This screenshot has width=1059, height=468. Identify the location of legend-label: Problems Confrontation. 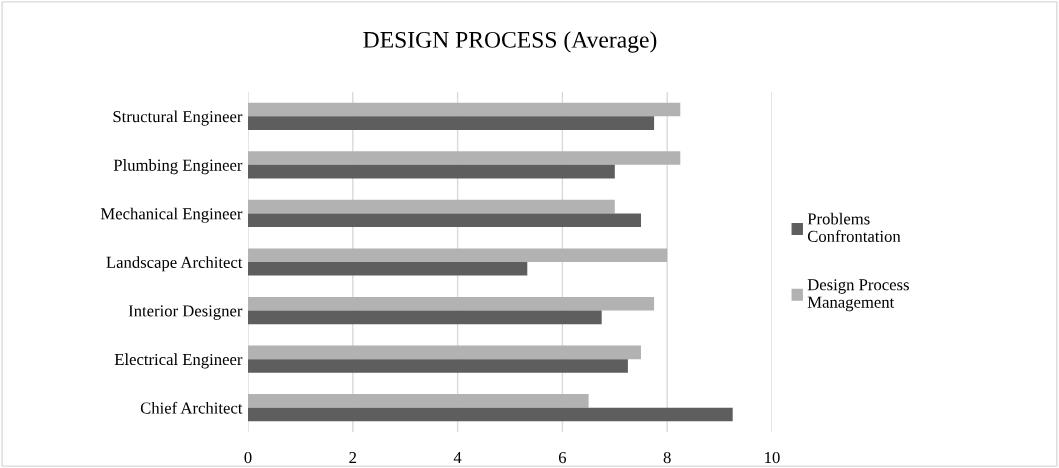
(854, 227).